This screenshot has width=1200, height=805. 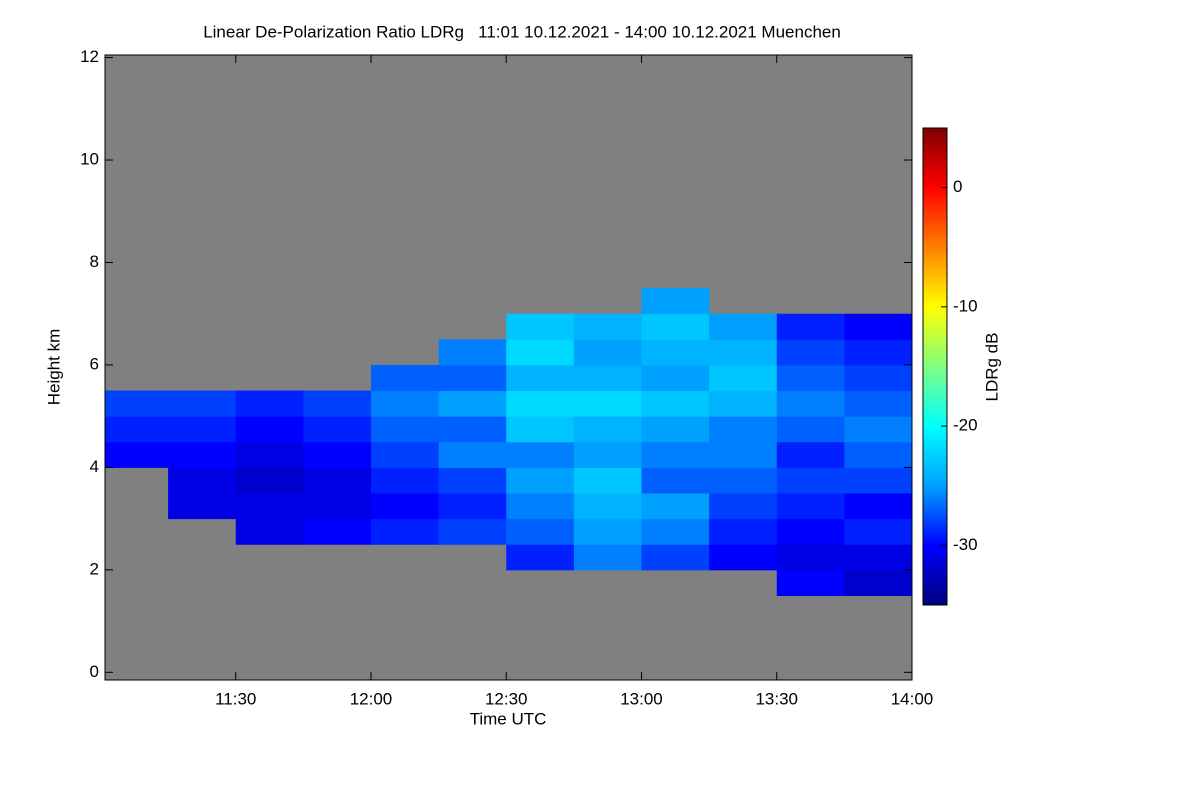 What do you see at coordinates (94, 363) in the screenshot?
I see `y-tick-label: 6` at bounding box center [94, 363].